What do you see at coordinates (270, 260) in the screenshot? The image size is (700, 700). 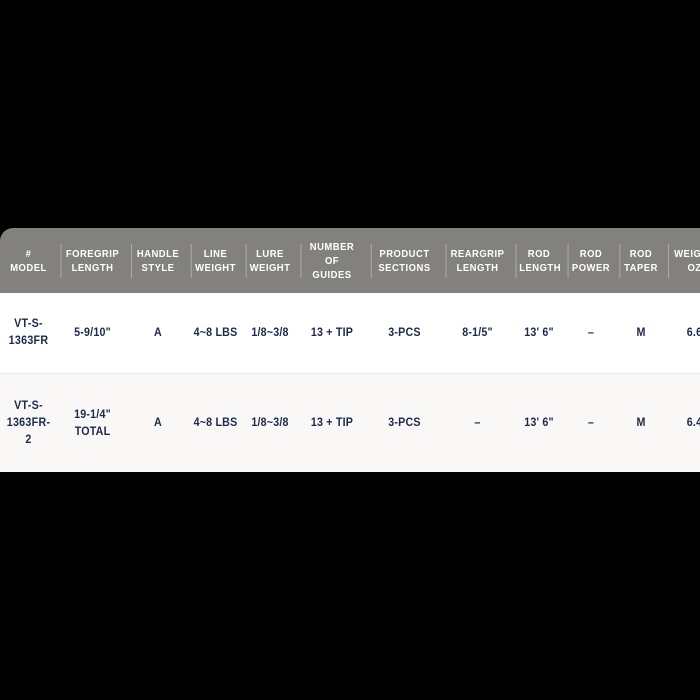 I see `column-header-lure-weight: LURE WEIGHT` at bounding box center [270, 260].